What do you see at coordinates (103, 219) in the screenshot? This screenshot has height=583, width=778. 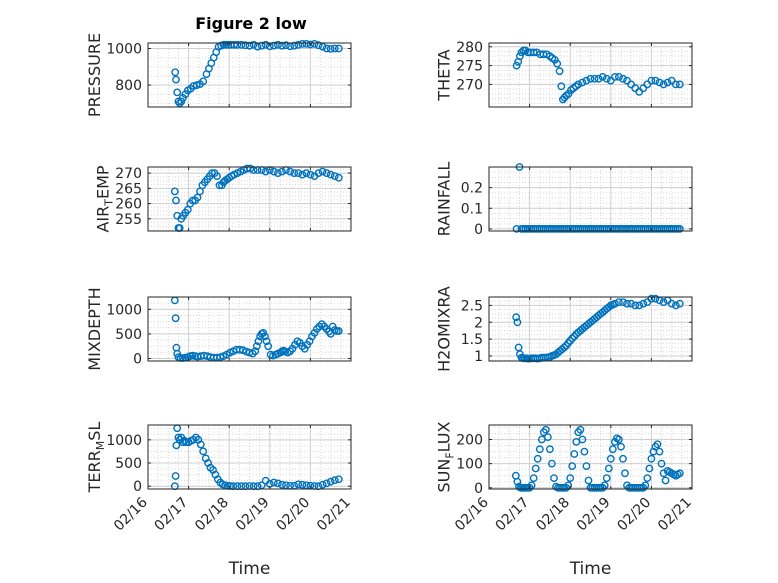 I see `y-axis-label-main: AIR` at bounding box center [103, 219].